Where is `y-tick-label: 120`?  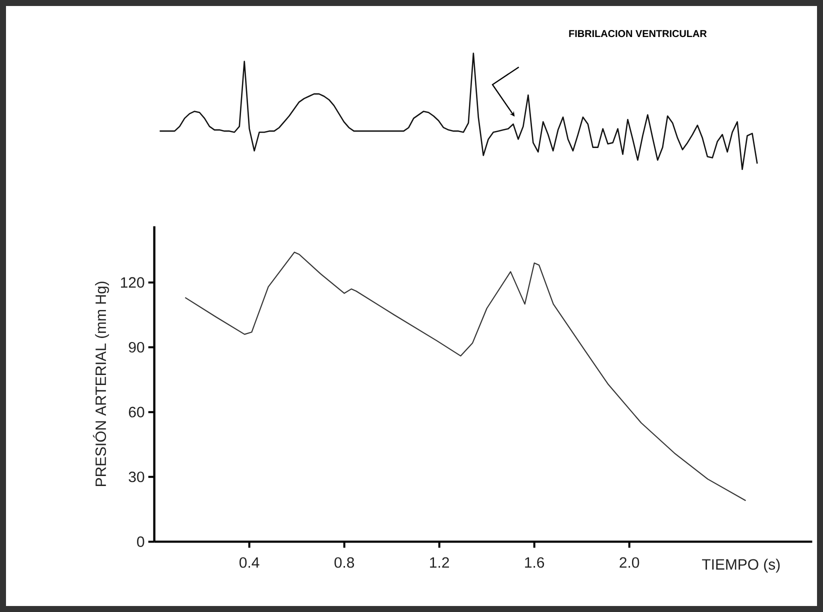 y-tick-label: 120 is located at coordinates (132, 282).